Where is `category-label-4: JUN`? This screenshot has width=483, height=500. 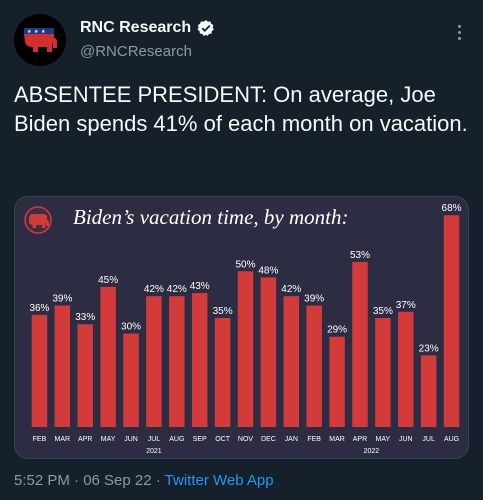 category-label-4: JUN is located at coordinates (131, 439).